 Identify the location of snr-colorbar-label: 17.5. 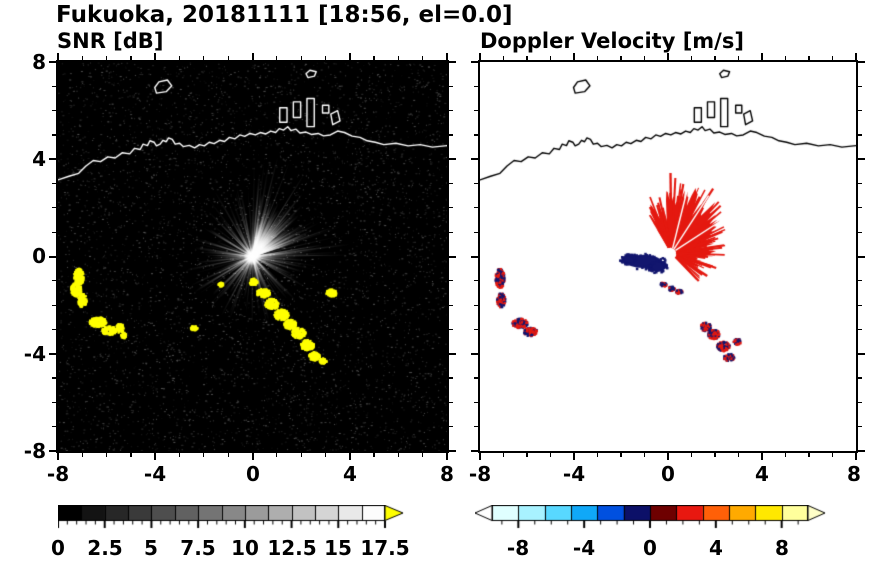
(385, 548).